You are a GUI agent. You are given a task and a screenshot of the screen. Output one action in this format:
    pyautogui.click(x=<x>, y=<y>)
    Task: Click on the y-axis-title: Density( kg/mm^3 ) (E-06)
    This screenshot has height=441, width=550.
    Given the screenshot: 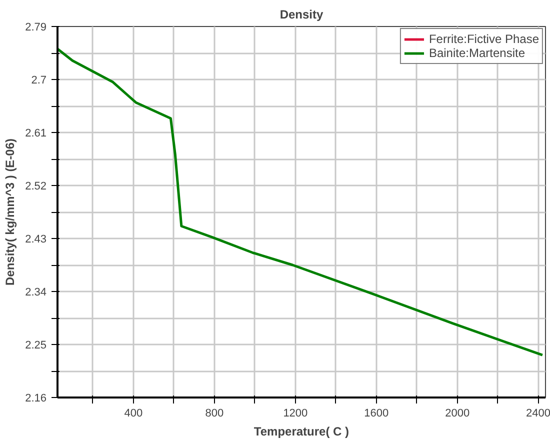 What is the action you would take?
    pyautogui.click(x=10, y=212)
    